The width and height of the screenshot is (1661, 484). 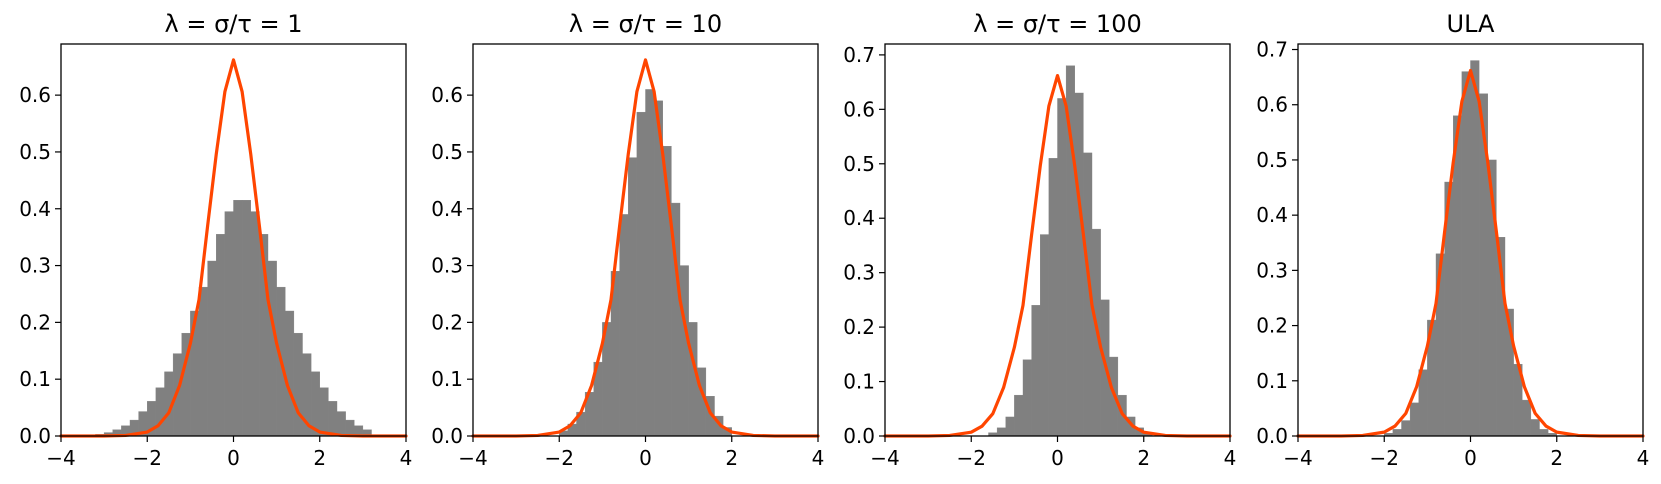 I want to click on panel-title: λ = σ/τ = 1, so click(x=234, y=24).